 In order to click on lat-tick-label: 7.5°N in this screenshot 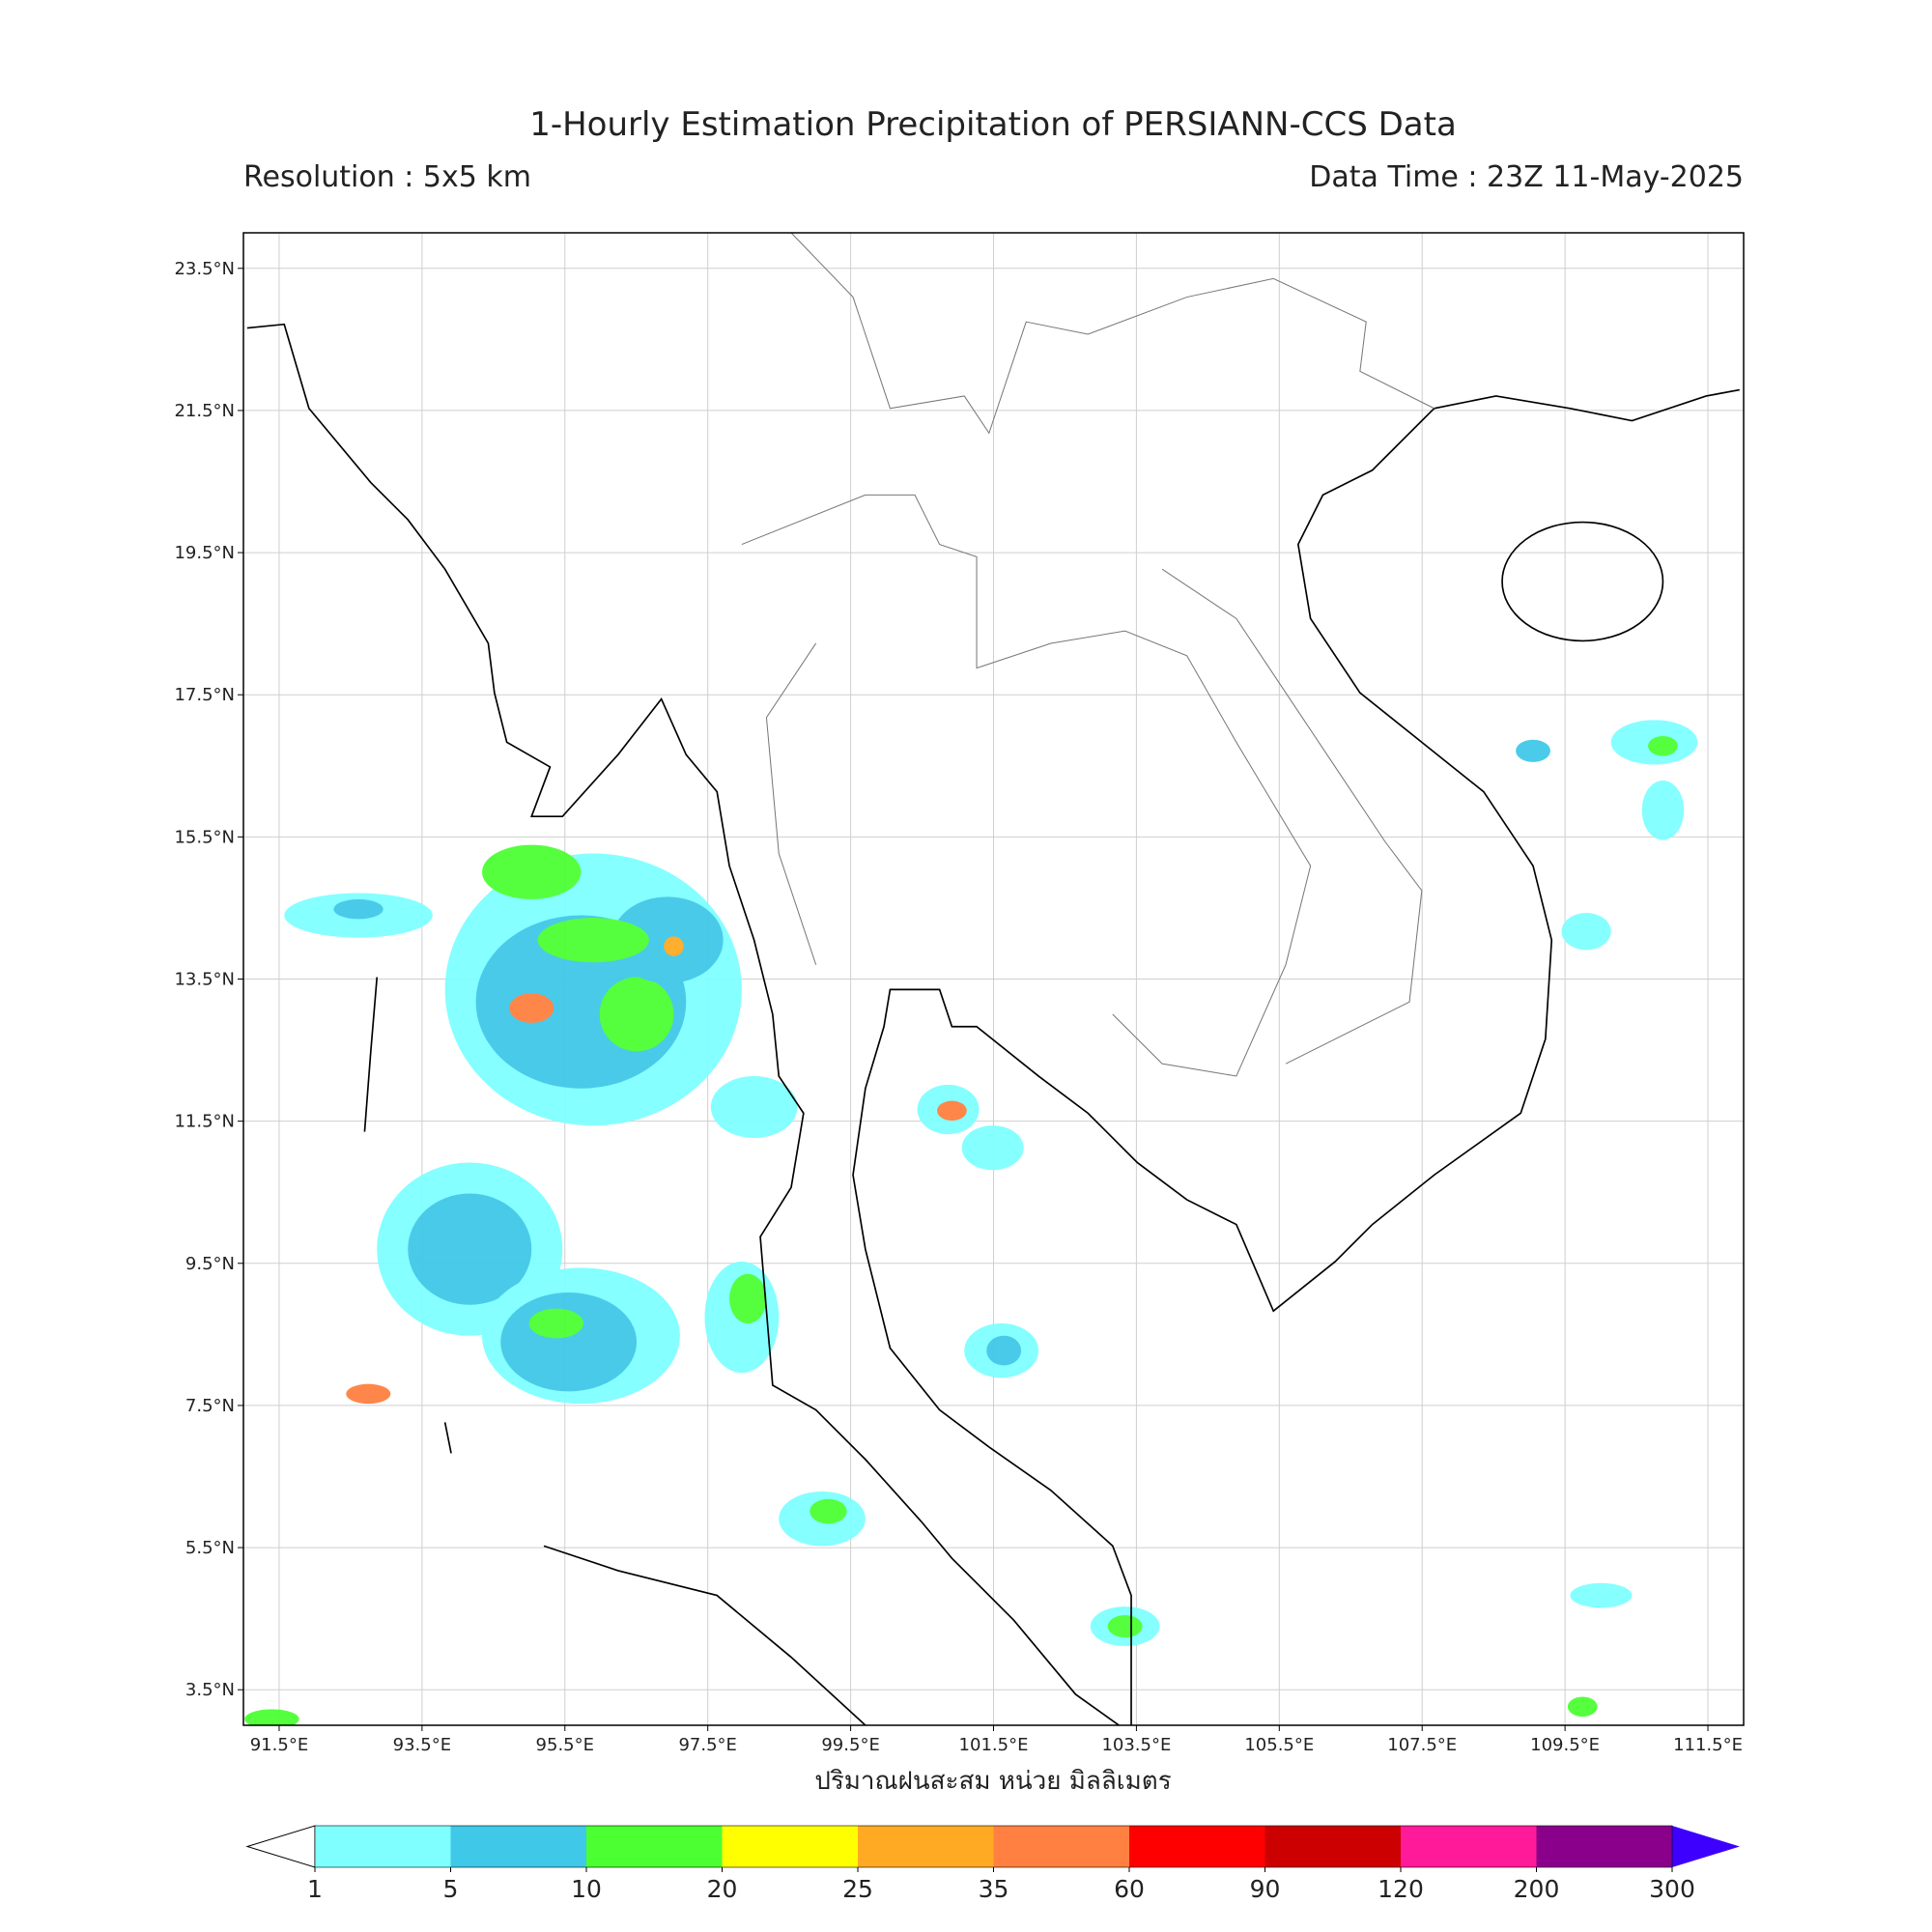, I will do `click(210, 1406)`.